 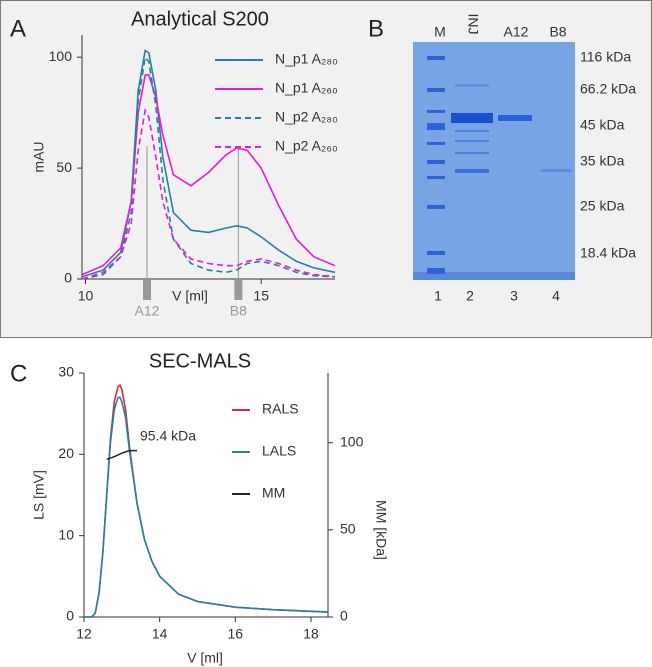 I want to click on x-tick-label: 15, so click(x=261, y=296).